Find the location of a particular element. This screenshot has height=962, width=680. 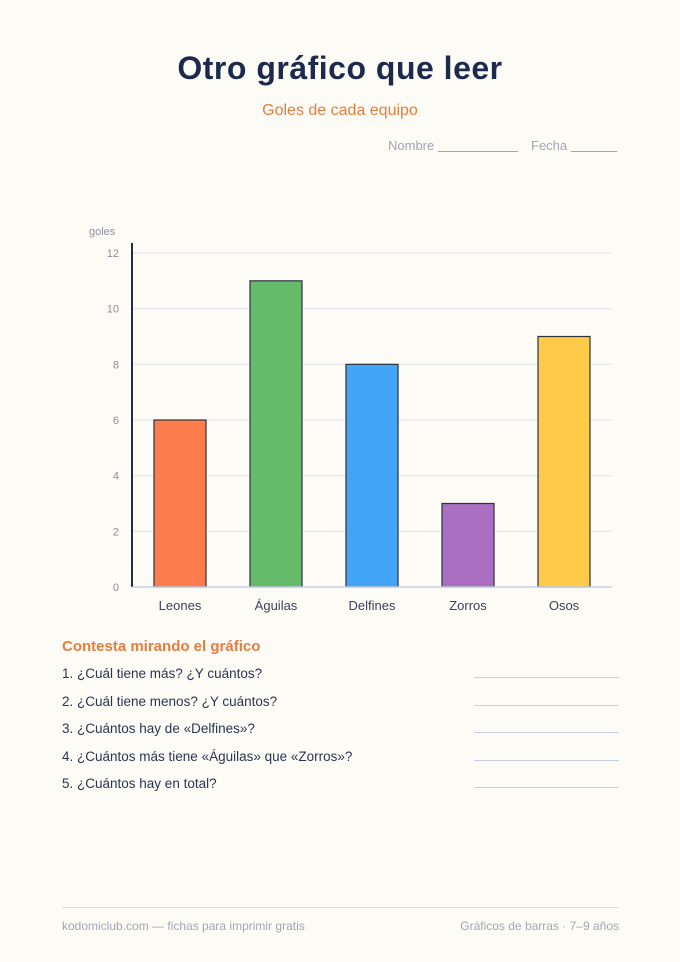

x-tick-label: Zorros is located at coordinates (468, 605).